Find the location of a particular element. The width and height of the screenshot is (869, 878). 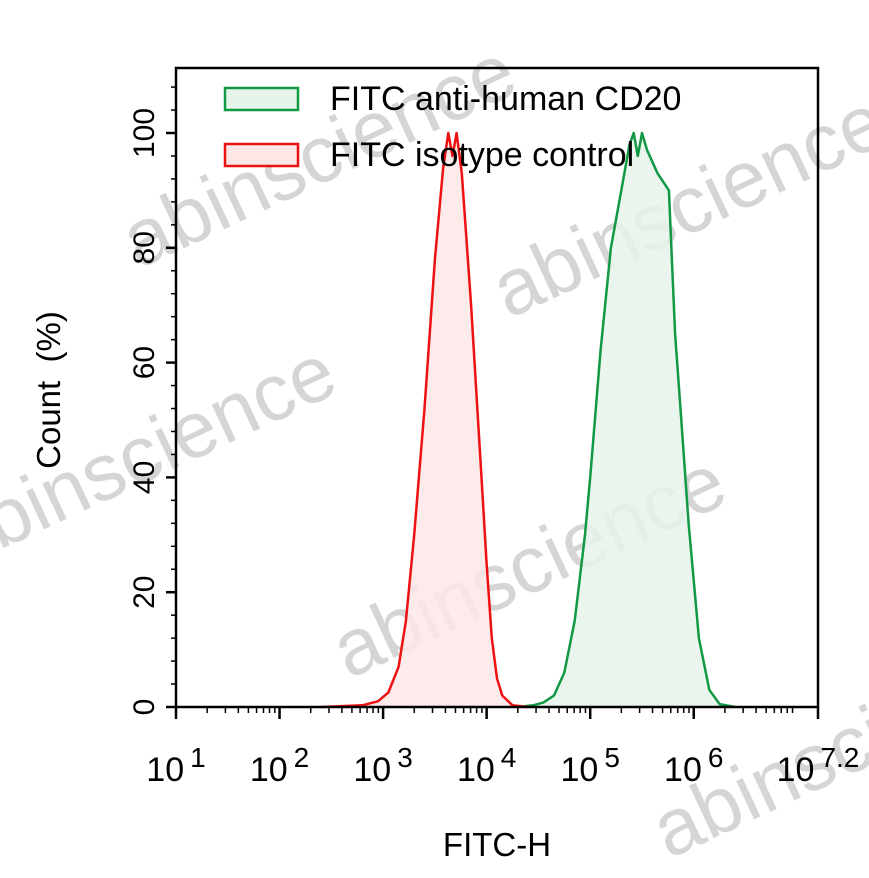

x-tick-exponent: 7.2 is located at coordinates (839, 757).